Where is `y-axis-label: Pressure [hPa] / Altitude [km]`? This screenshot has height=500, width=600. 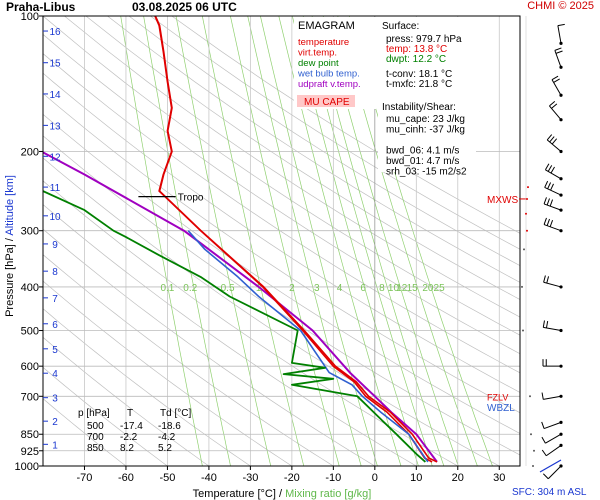 y-axis-label: Pressure [hPa] / Altitude [km] is located at coordinates (10, 246).